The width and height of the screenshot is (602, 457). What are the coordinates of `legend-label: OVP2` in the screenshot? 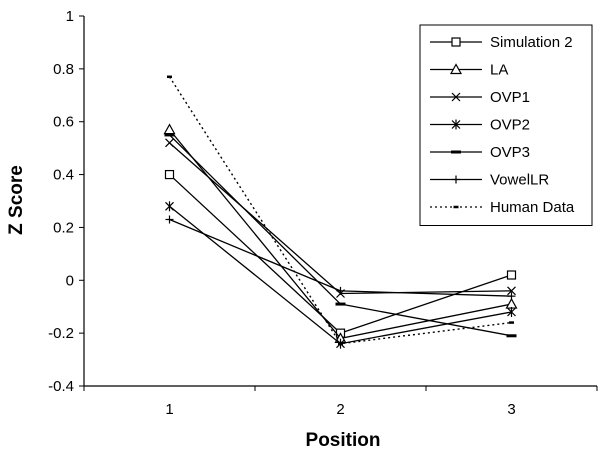 It's located at (510, 125).